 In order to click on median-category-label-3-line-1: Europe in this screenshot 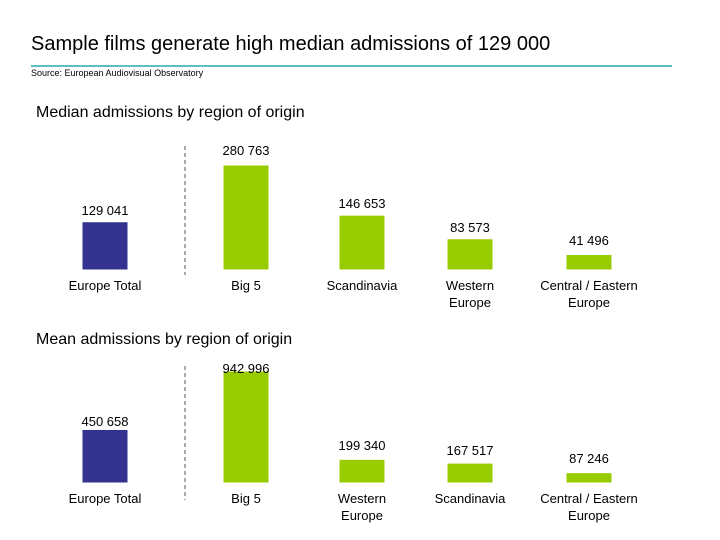, I will do `click(470, 302)`.